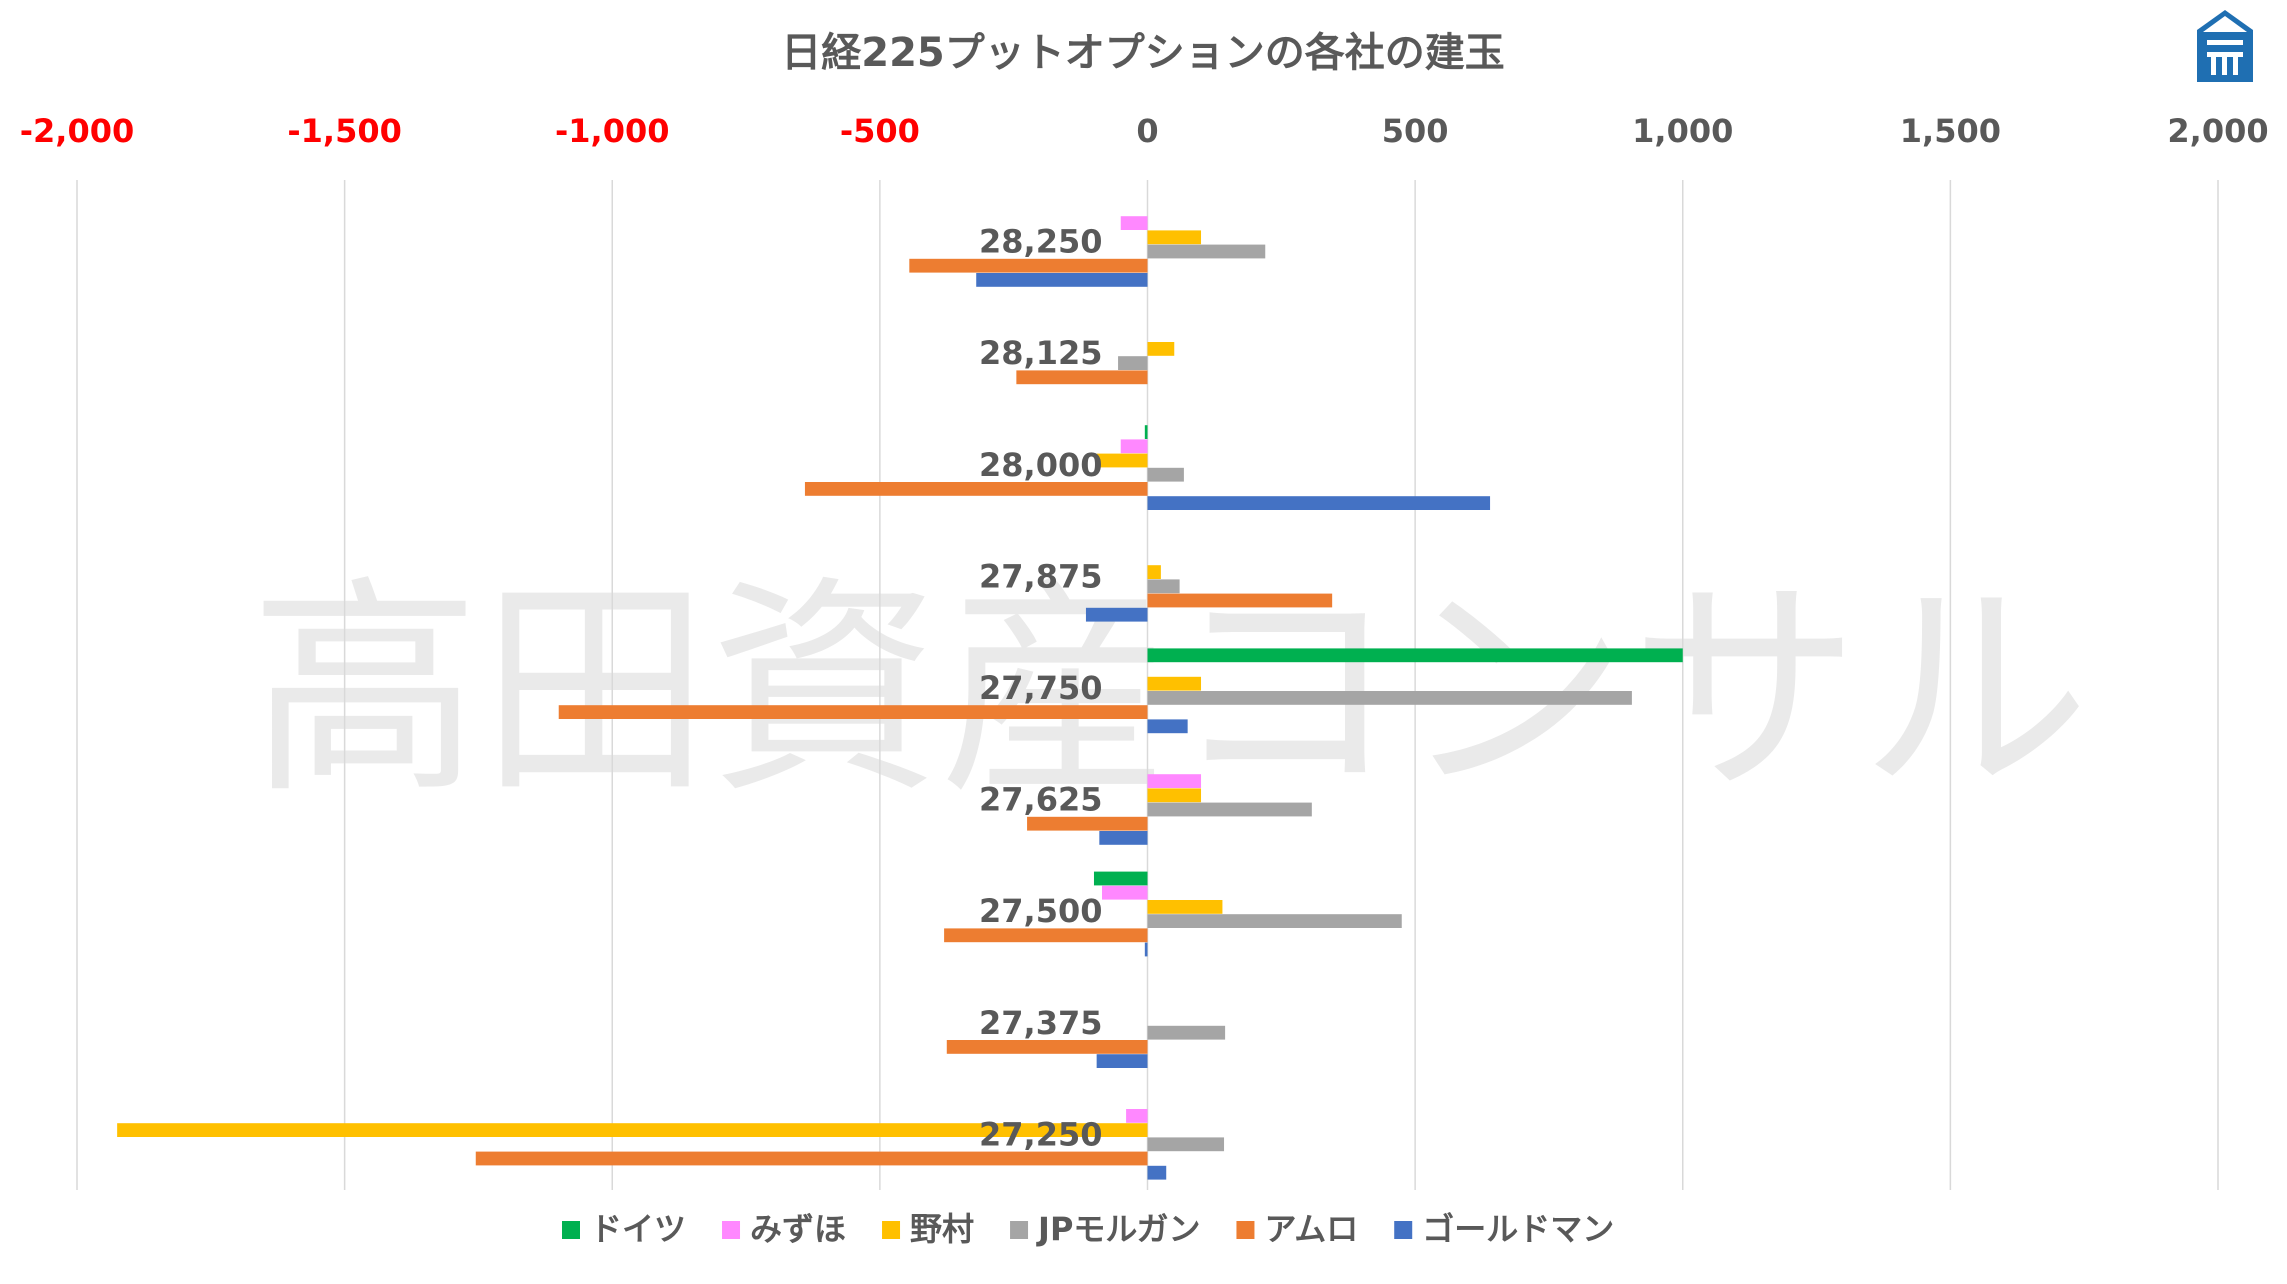  Describe the element at coordinates (2225, 46) in the screenshot. I see `takata-logo-icon` at that location.